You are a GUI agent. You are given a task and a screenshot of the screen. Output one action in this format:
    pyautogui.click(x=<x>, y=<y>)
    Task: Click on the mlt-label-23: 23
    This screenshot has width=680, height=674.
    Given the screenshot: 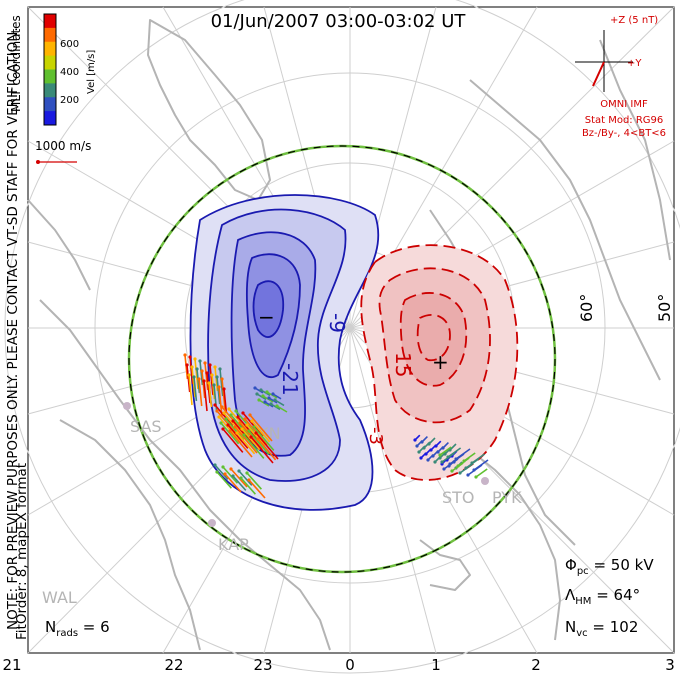 What is the action you would take?
    pyautogui.click(x=262, y=665)
    